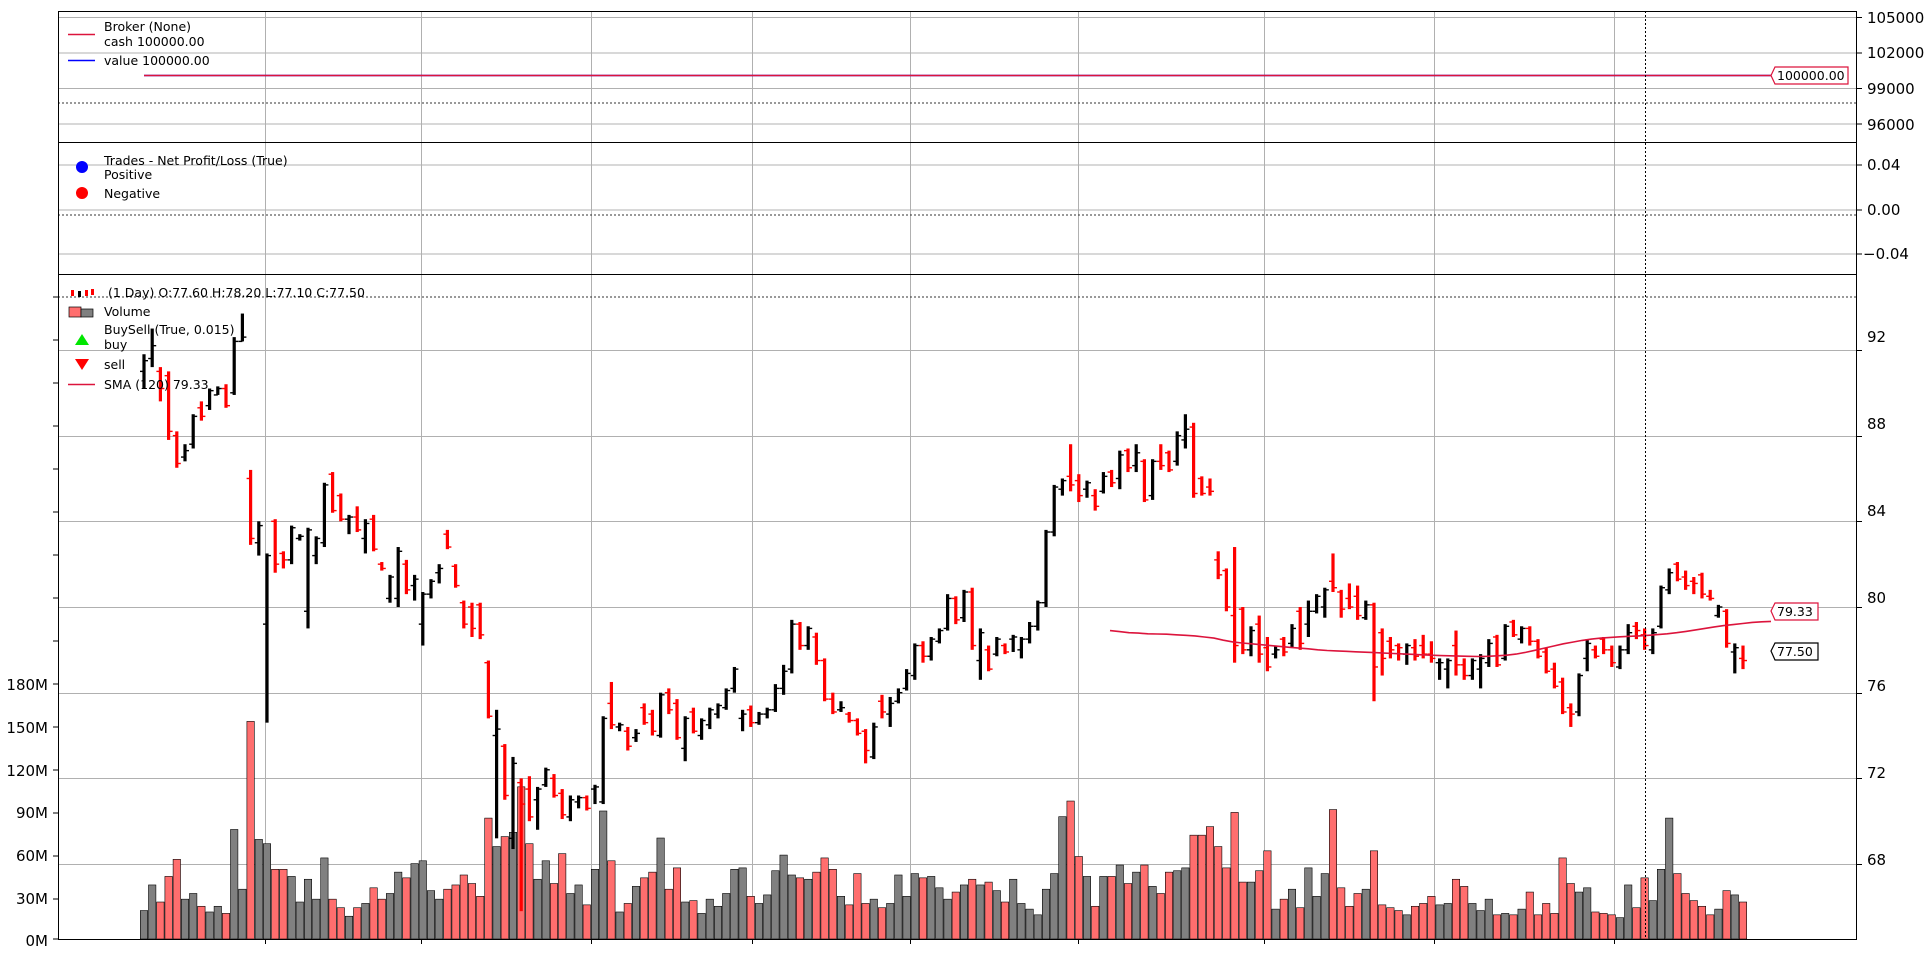 The width and height of the screenshot is (1930, 958). What do you see at coordinates (27, 728) in the screenshot?
I see `volume-ytick: 150M` at bounding box center [27, 728].